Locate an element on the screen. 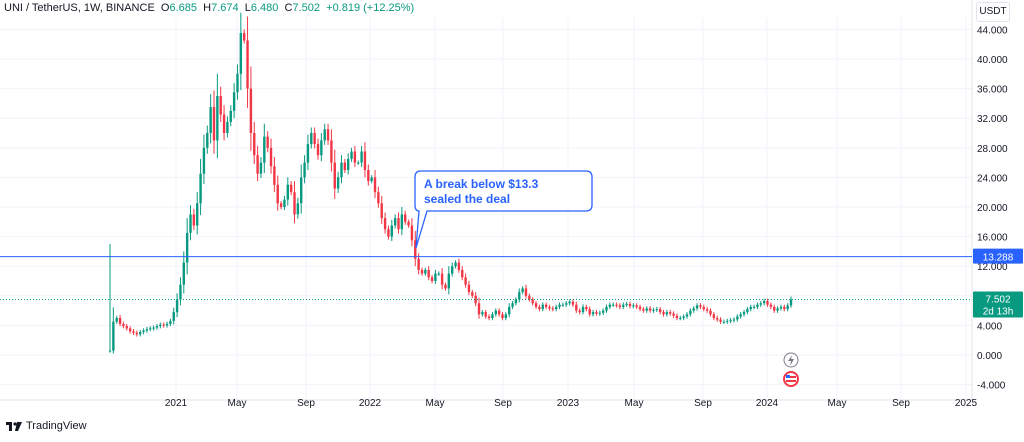 The width and height of the screenshot is (1024, 442). symbol-label: UNI / TetherUS, 1W, BINANCE is located at coordinates (79, 8).